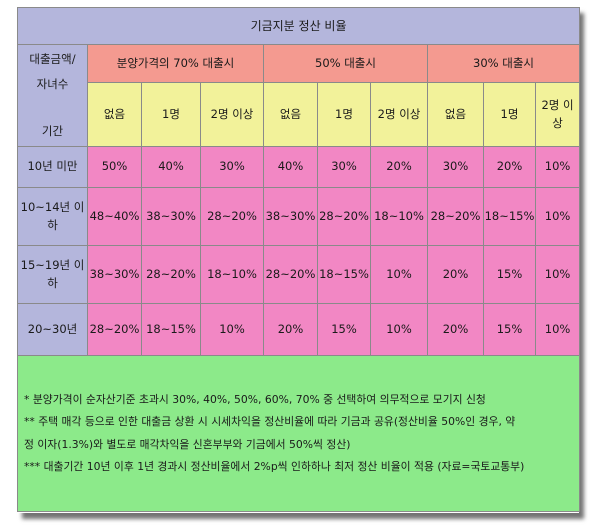  I want to click on group-header-70: 분양가격의 70% 대출시, so click(175, 63).